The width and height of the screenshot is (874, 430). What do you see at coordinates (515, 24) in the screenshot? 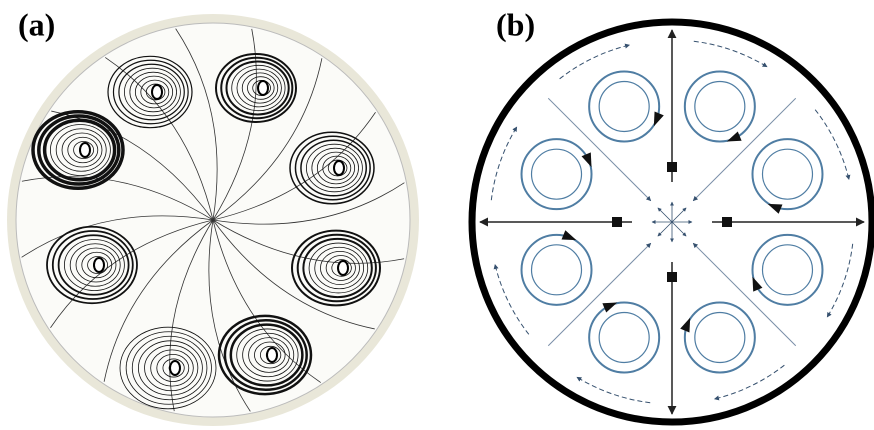
I see `panel-label: (b)` at bounding box center [515, 24].